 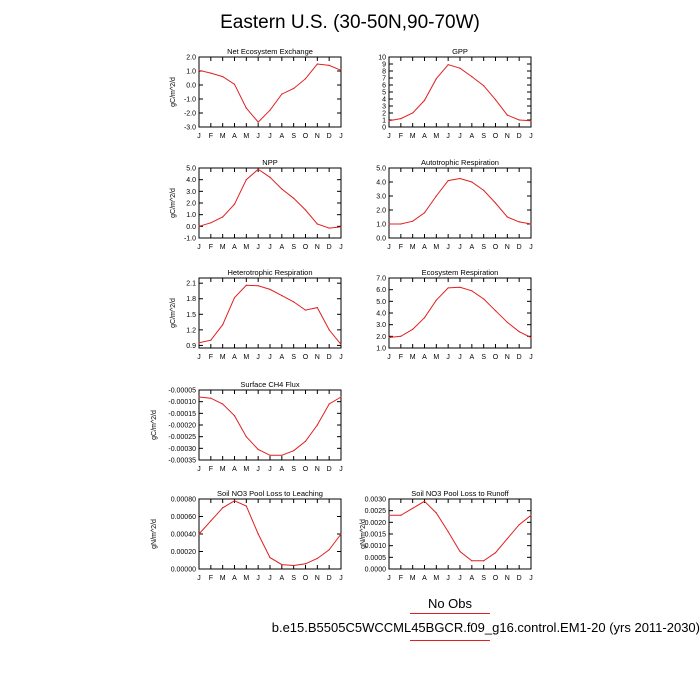 I want to click on y-tick-label: -0.00010, so click(x=182, y=402).